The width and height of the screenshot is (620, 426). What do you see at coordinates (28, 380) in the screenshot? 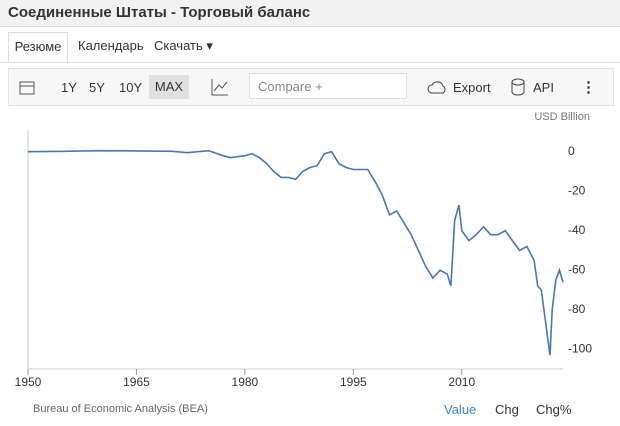
I see `x-tick-label: 1950` at bounding box center [28, 380].